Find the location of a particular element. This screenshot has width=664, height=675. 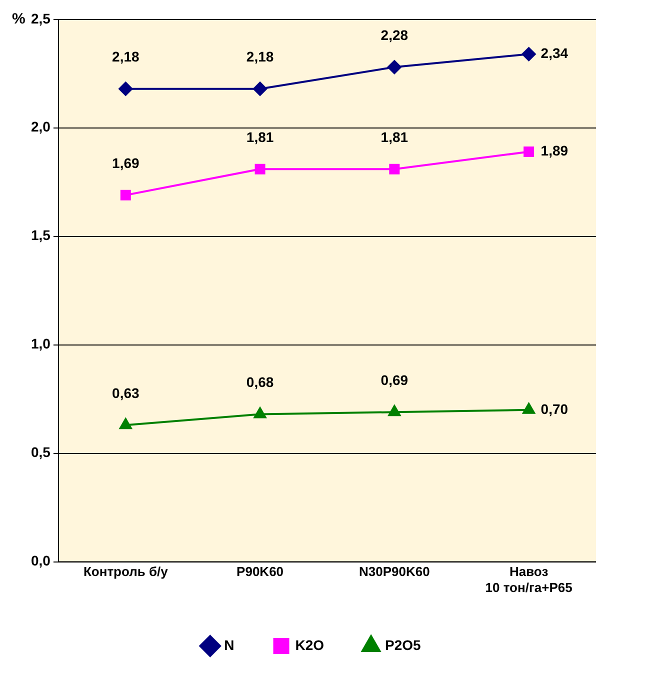

legend-label: K2O is located at coordinates (309, 644).